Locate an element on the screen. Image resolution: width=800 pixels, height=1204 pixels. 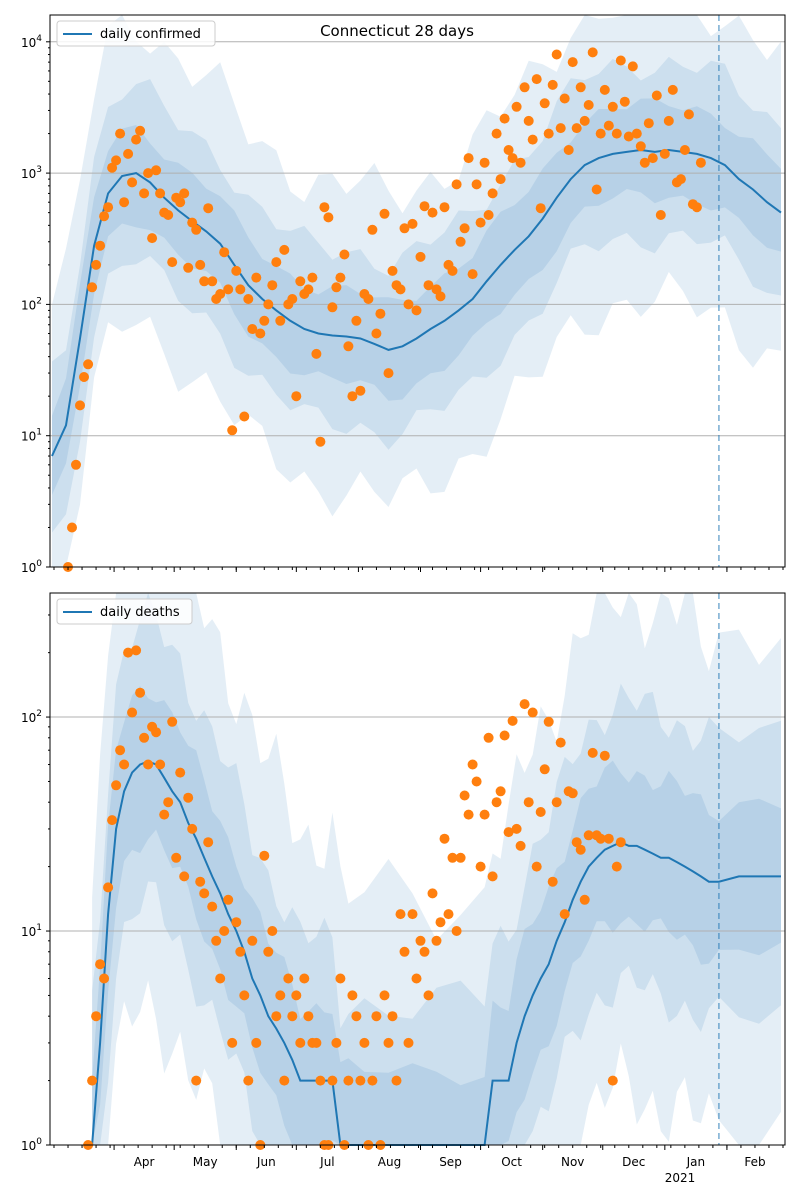
month-label: Apr is located at coordinates (144, 1162).